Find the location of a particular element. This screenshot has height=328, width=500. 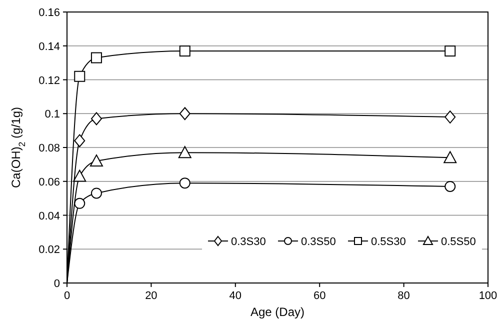

x-tick-label: 60 is located at coordinates (319, 296).